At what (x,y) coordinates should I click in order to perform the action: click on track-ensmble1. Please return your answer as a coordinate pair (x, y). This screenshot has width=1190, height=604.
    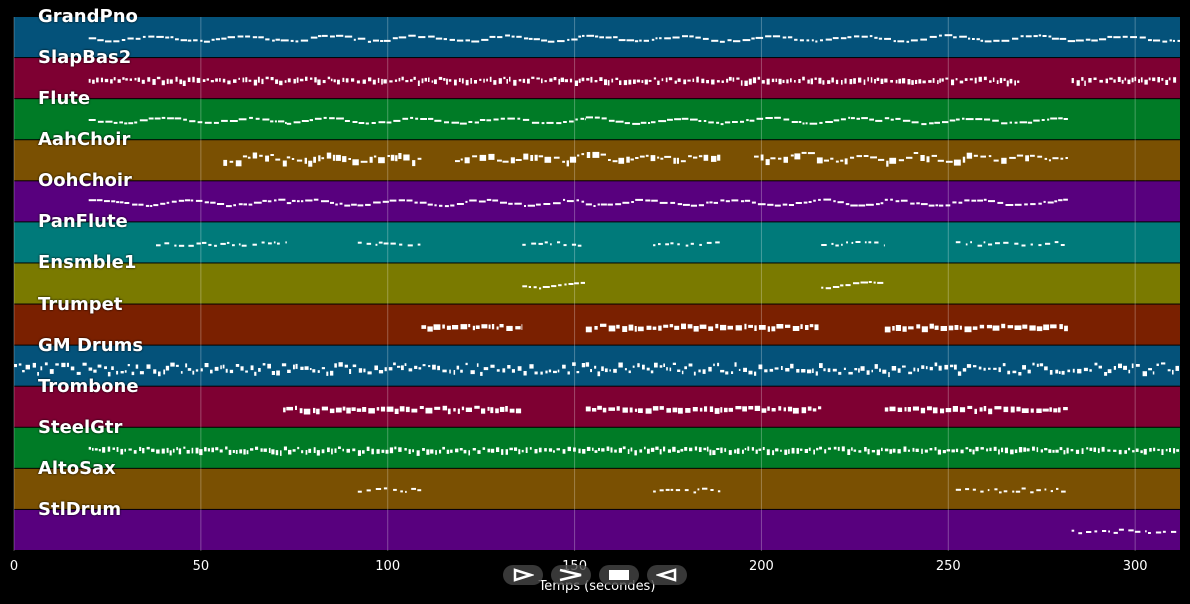
    Looking at the image, I should click on (597, 283).